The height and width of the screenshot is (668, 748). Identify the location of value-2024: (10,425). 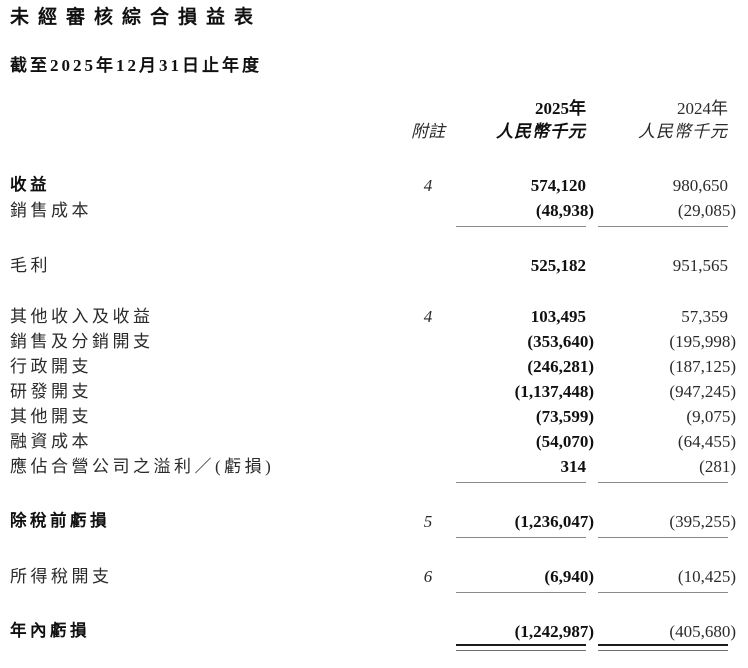
(667, 578).